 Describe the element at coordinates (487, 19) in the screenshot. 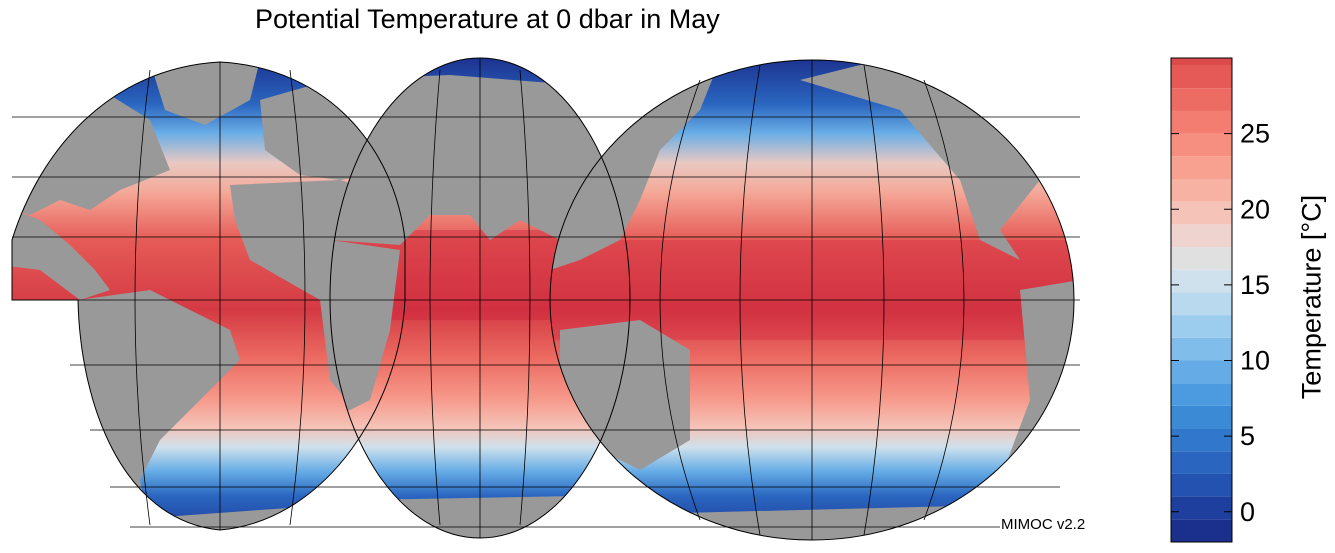

I see `map-title: Potential Temperature at 0 dbar in May` at that location.